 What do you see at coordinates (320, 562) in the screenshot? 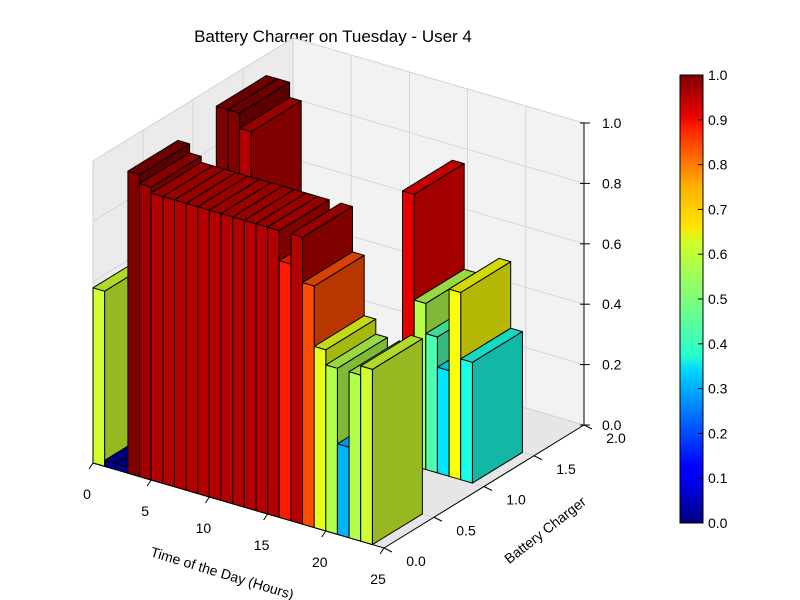
I see `x-tick-label: 20` at bounding box center [320, 562].